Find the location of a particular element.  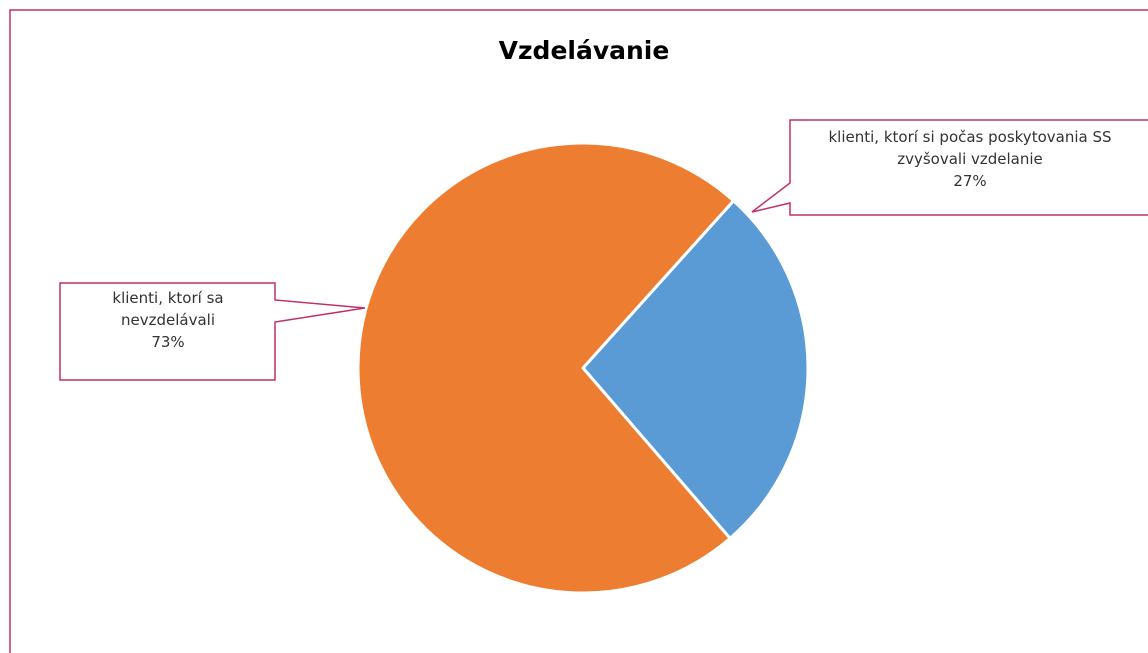

value-label: 73% is located at coordinates (168, 342).